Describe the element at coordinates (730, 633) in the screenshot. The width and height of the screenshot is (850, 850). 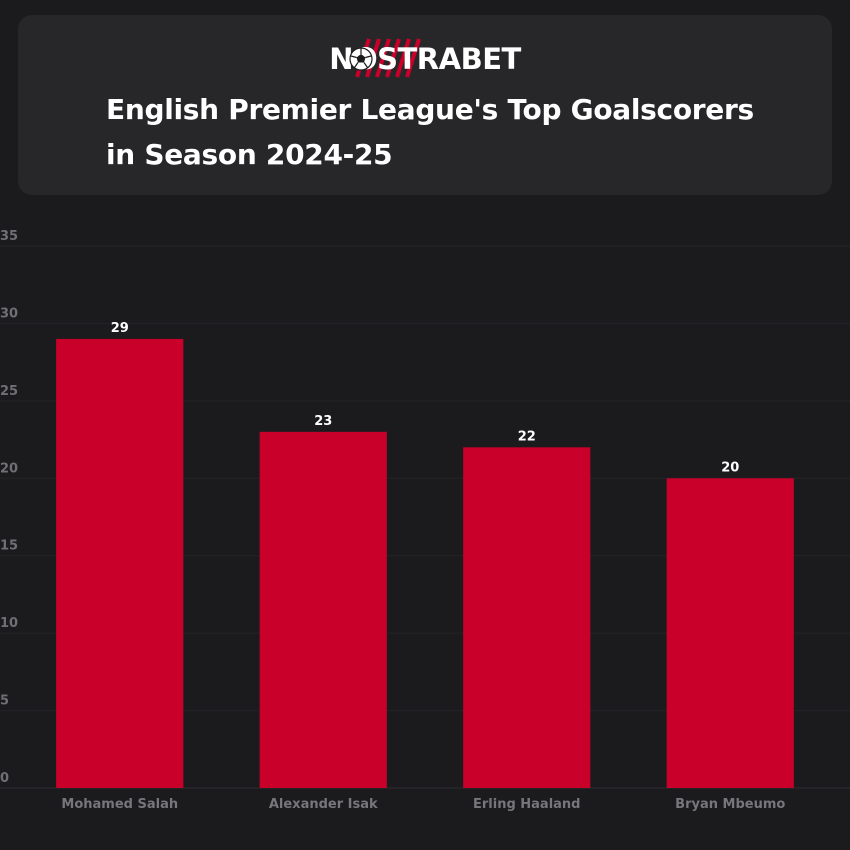
I see `bar-bryan-mbeumo` at that location.